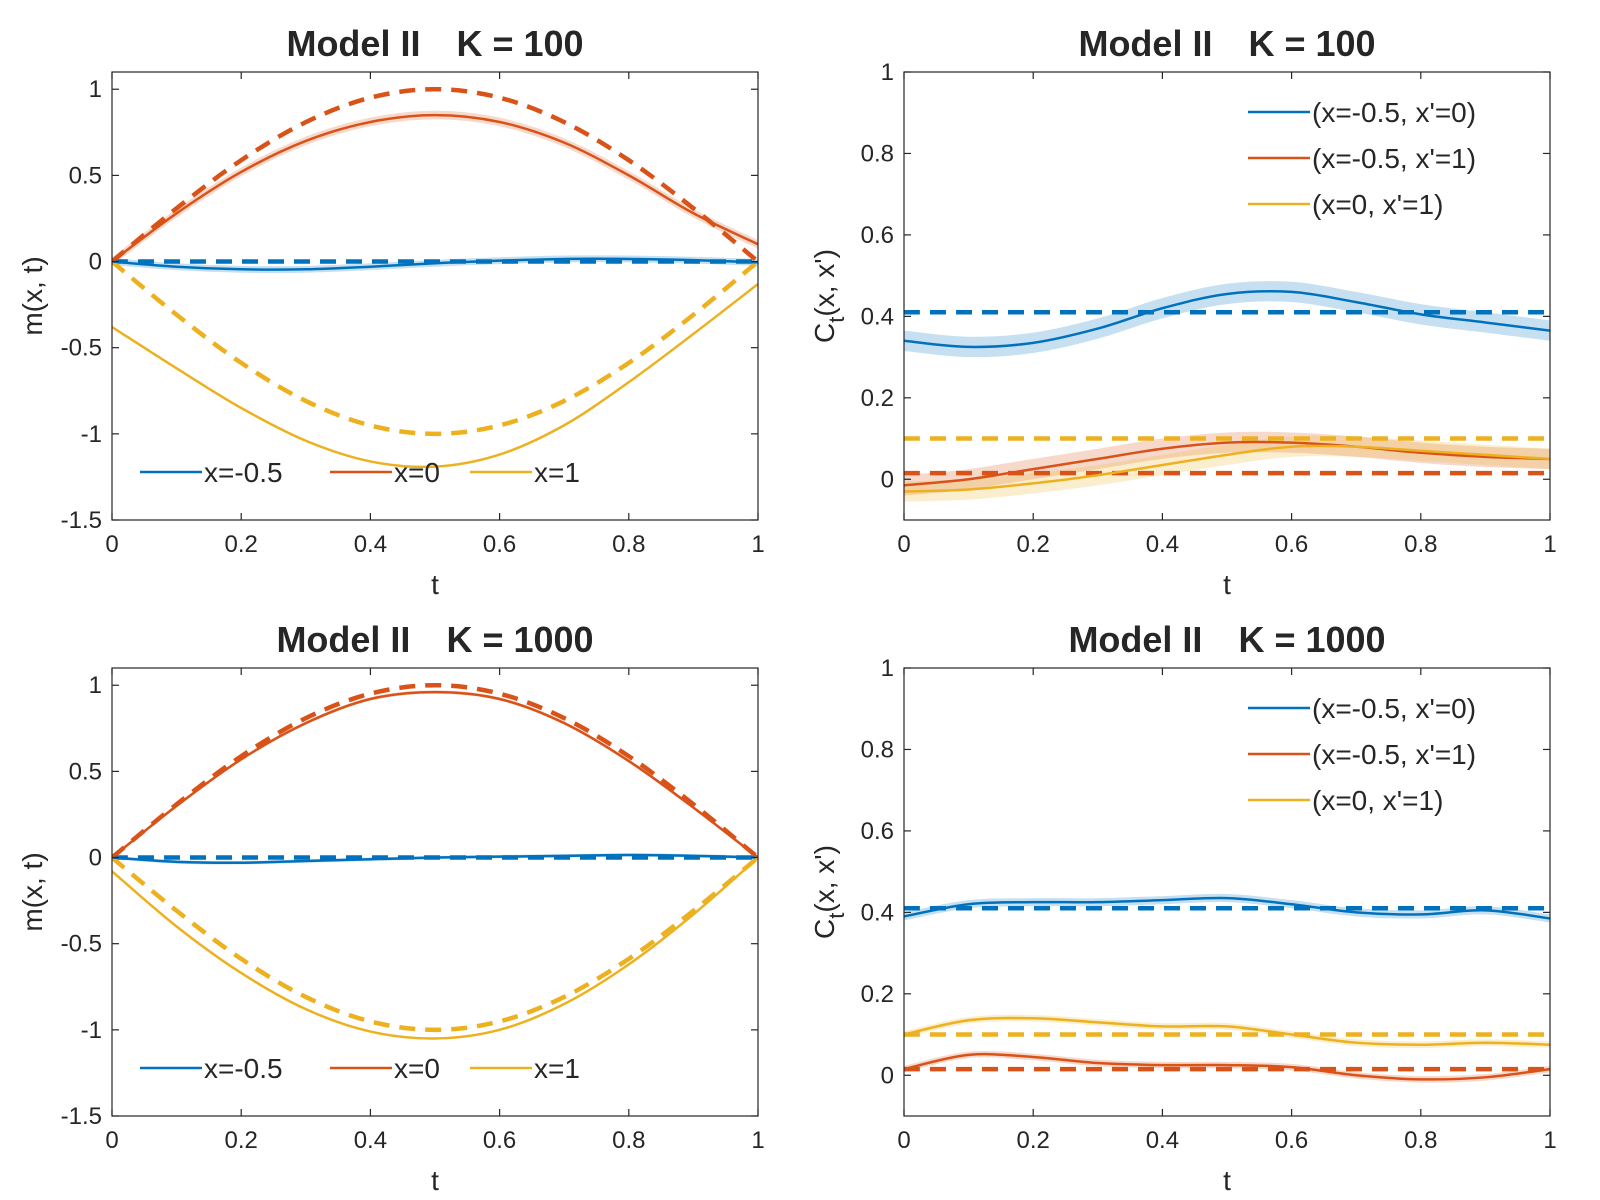 The image size is (1600, 1200). Describe the element at coordinates (836, 320) in the screenshot. I see `y-axis-label-subscript: t` at that location.